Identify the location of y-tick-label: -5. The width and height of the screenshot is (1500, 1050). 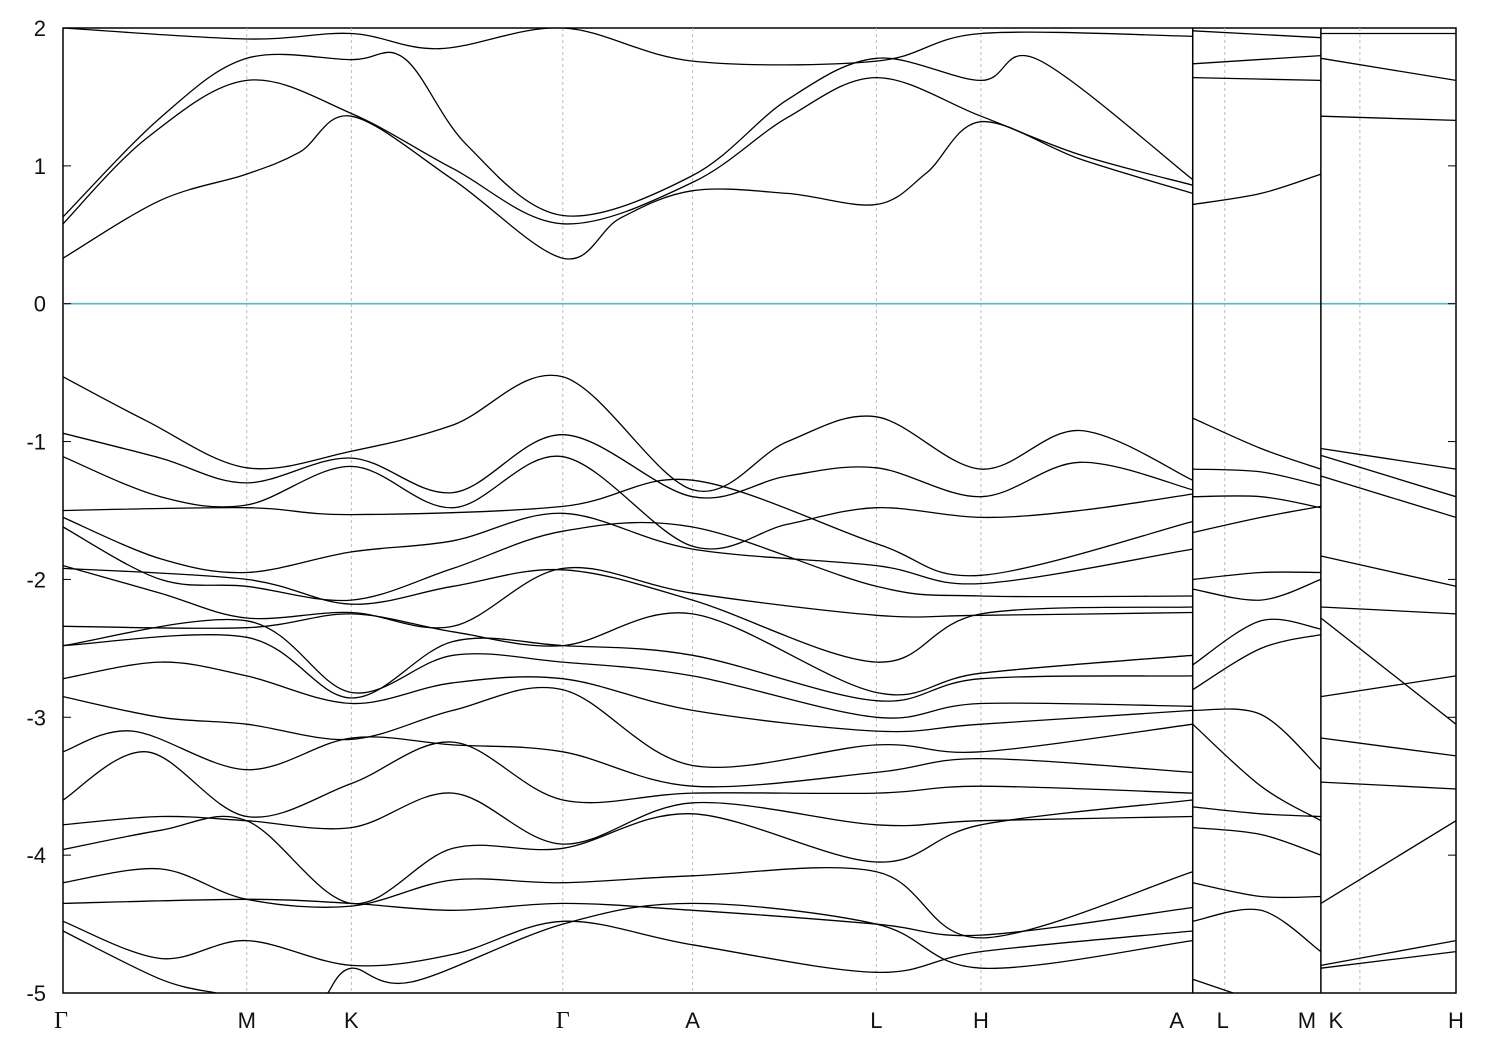
(36, 993).